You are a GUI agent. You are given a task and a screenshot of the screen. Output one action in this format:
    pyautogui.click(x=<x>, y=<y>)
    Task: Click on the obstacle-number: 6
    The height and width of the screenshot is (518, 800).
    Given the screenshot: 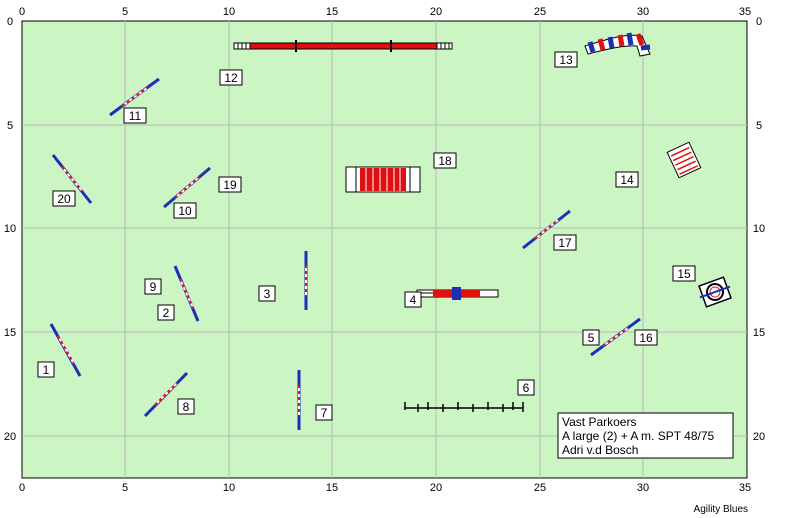 What is the action you would take?
    pyautogui.click(x=526, y=387)
    